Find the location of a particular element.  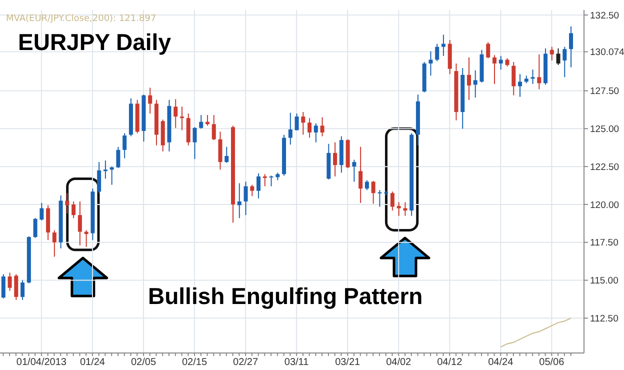

annotation: Bullish Engulfing Pattern is located at coordinates (285, 296).